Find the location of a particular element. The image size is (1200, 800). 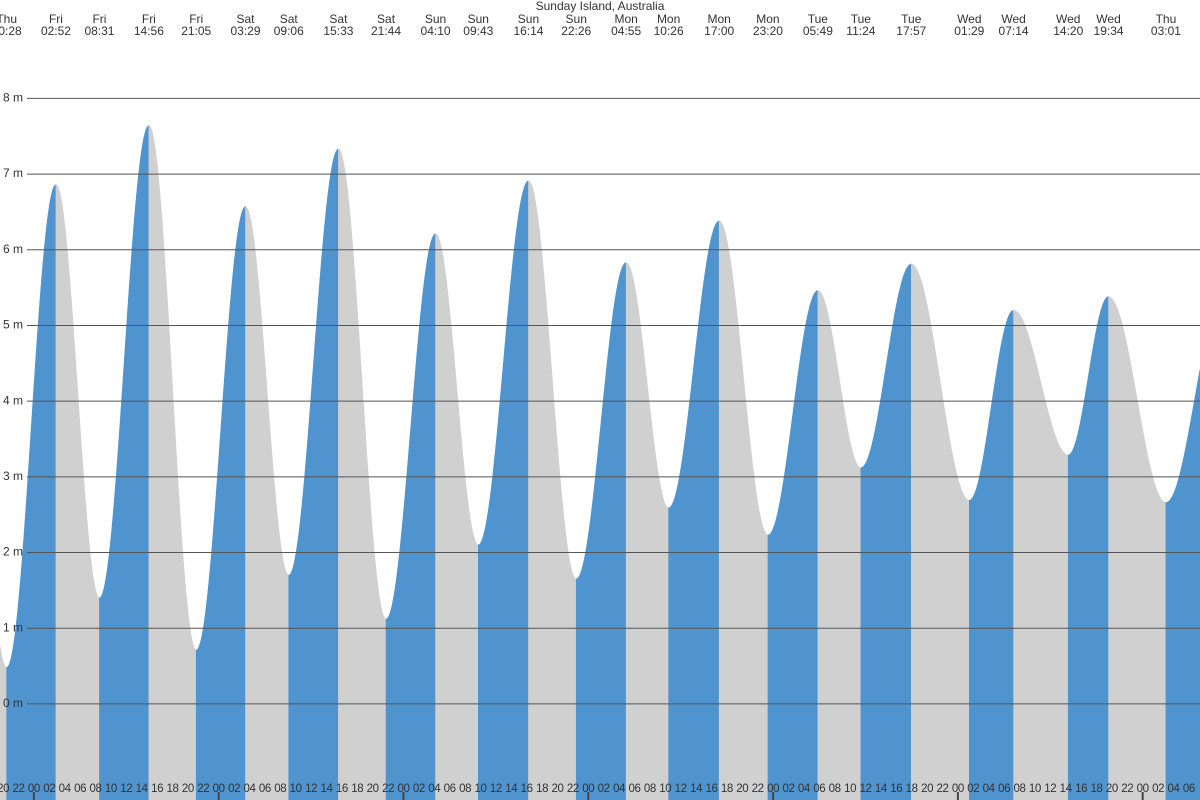

y-tick-label: 5 m is located at coordinates (13, 325).